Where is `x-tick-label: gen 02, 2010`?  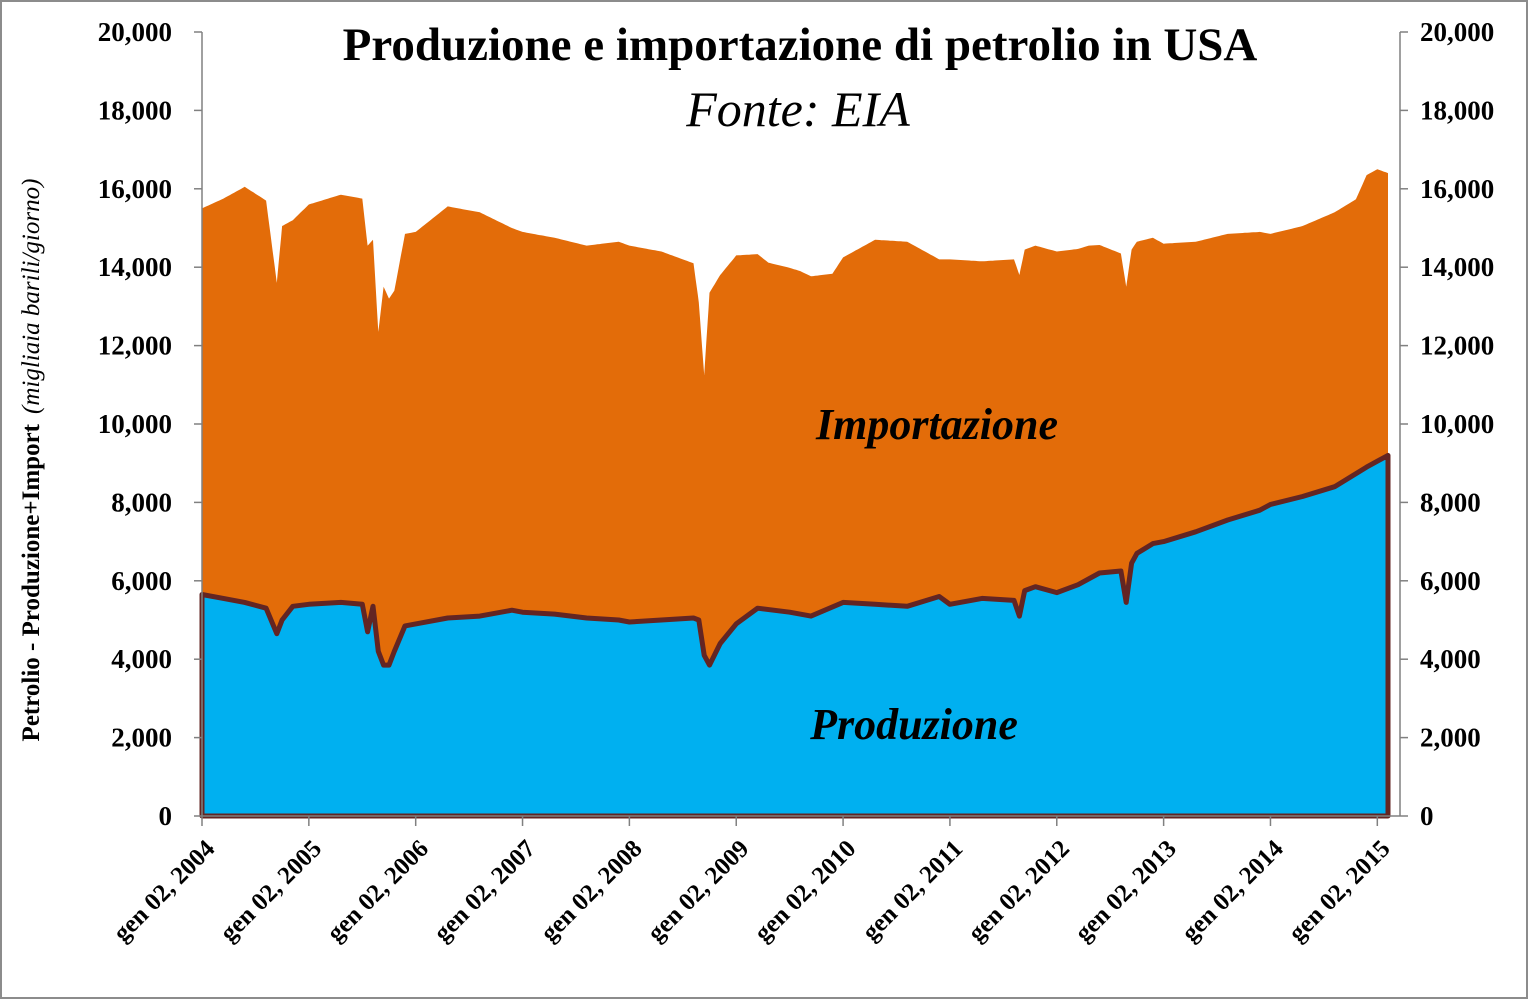 x-tick-label: gen 02, 2010 is located at coordinates (805, 891).